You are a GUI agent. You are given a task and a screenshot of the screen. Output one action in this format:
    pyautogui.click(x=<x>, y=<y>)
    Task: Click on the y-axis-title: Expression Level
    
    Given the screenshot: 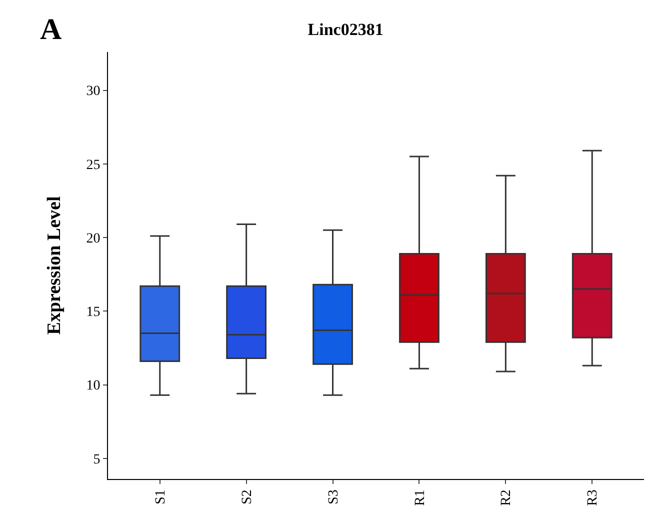 What is the action you would take?
    pyautogui.click(x=54, y=265)
    